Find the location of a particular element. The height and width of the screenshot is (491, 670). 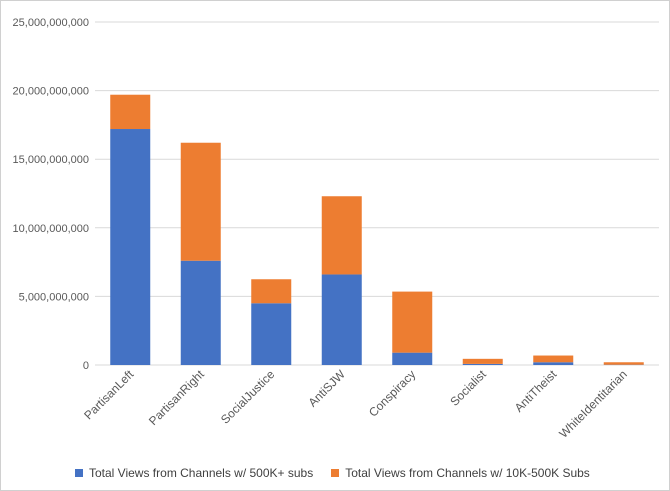

y-tick-label-2: 10,000,000,000 is located at coordinates (51, 229).